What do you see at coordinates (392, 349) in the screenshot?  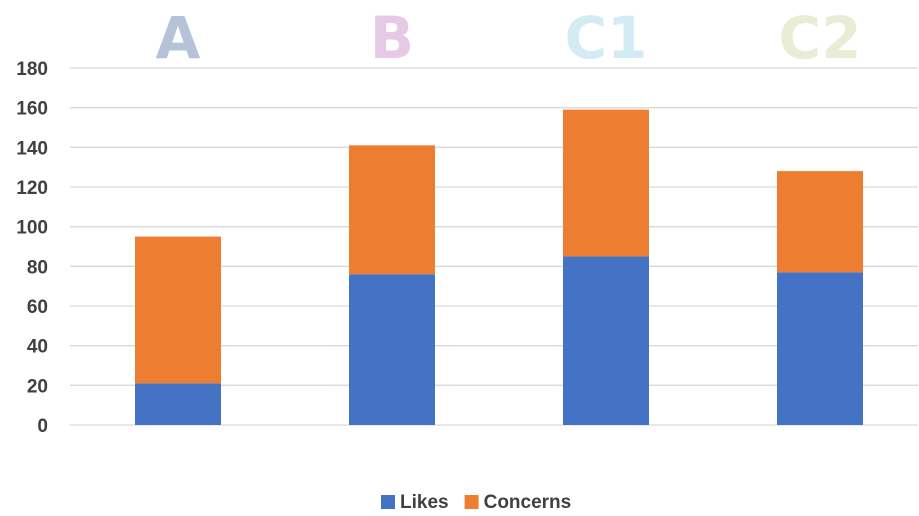 I see `bar-likes-b` at bounding box center [392, 349].